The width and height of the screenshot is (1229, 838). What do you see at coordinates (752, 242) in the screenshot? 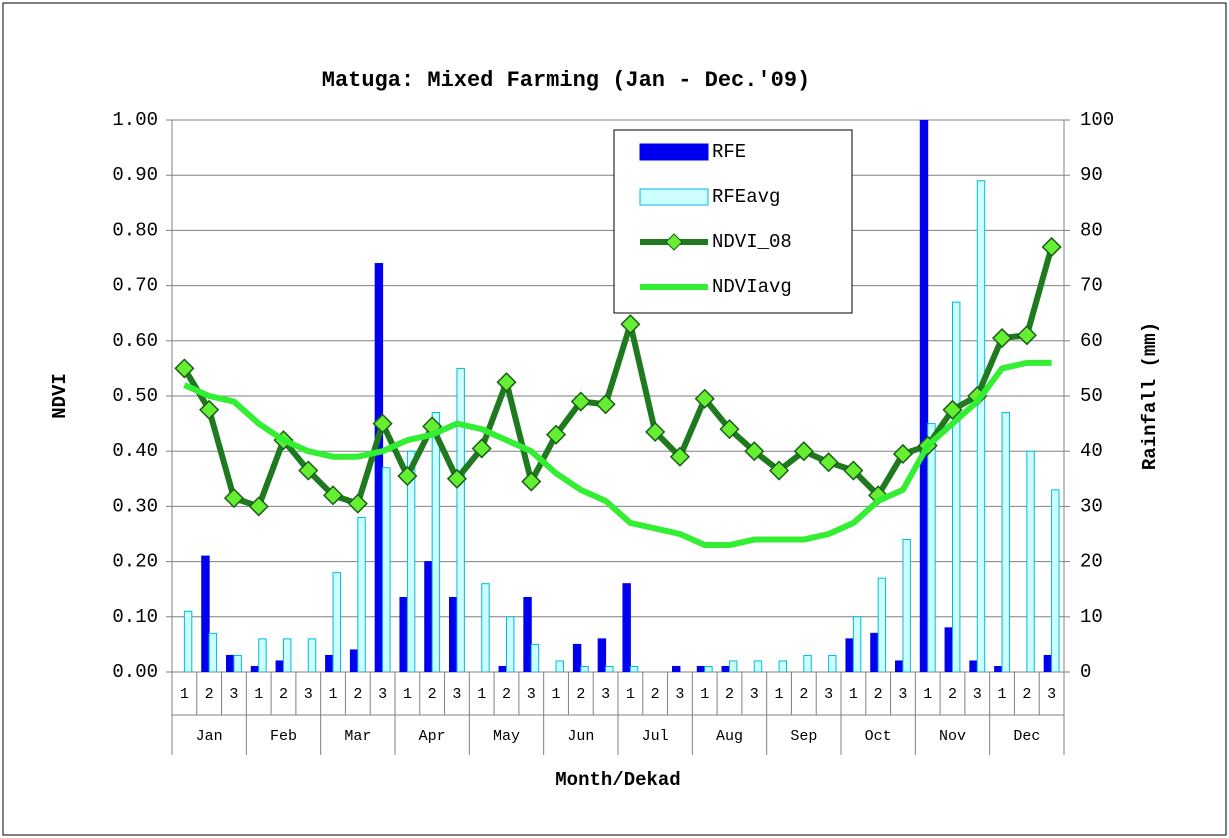
I see `legend-label: NDVI_08` at bounding box center [752, 242].